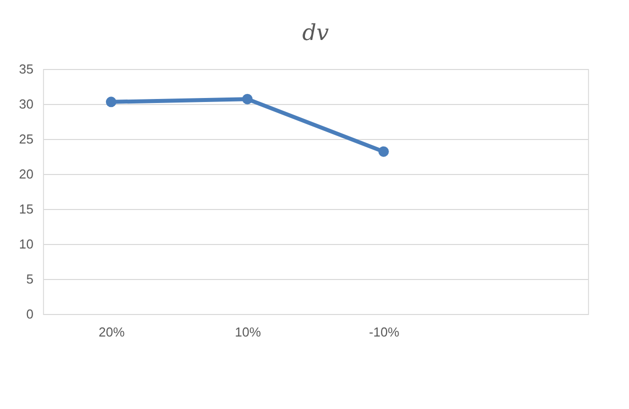  Describe the element at coordinates (26, 139) in the screenshot. I see `y-tick-label: 25` at that location.